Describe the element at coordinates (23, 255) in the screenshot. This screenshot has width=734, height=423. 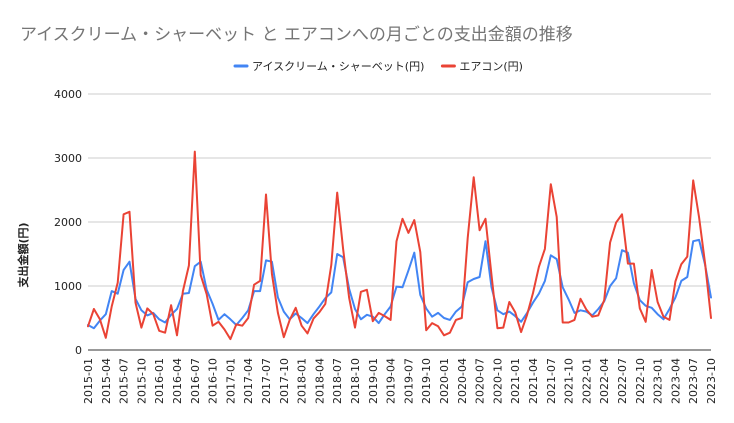
I see `y-axis-title: 支出金額(円)` at that location.